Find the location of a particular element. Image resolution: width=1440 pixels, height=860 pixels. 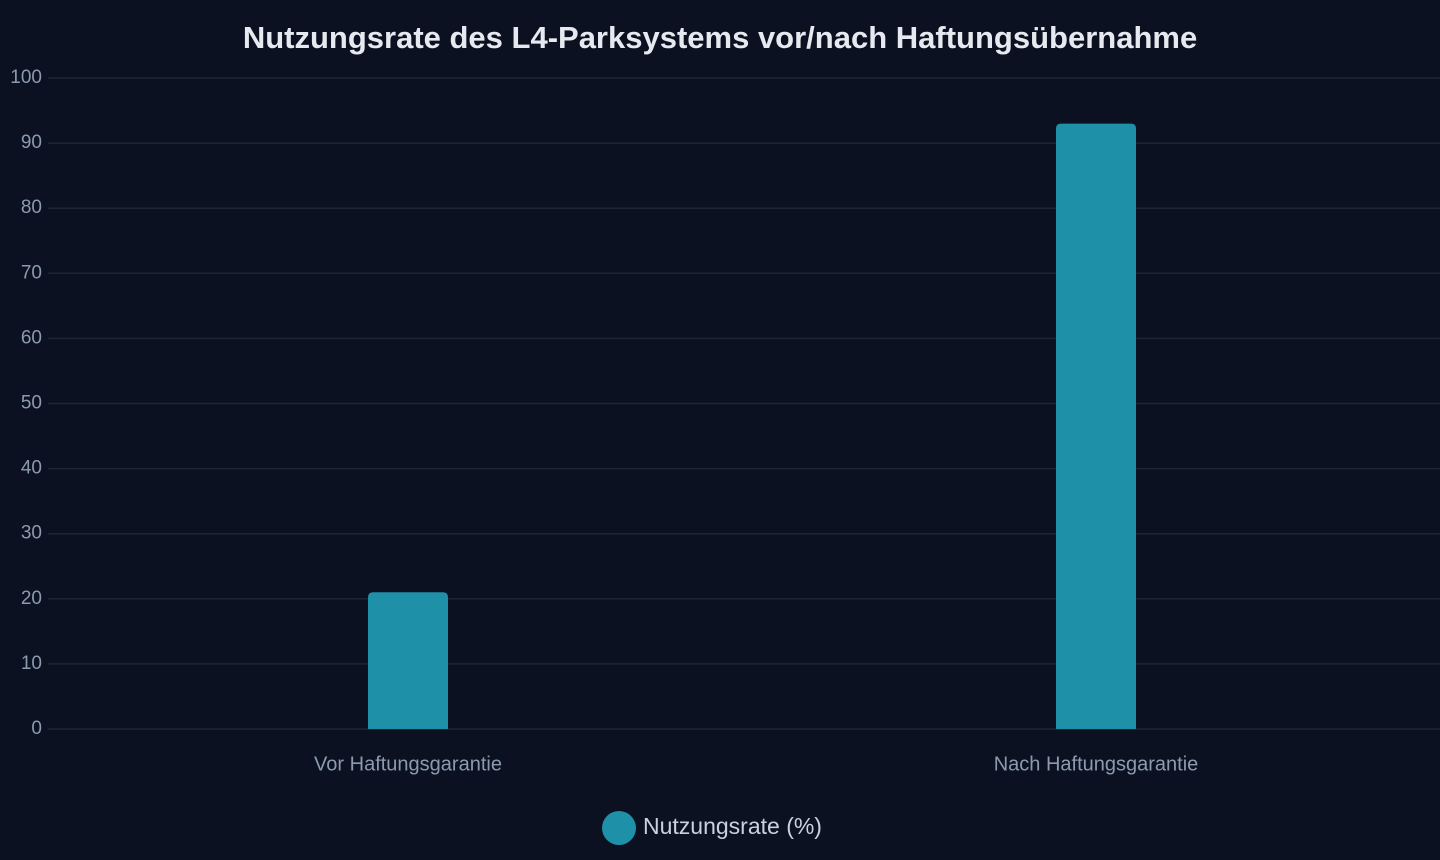

x-tick-label: Vor Haftungsgarantie is located at coordinates (408, 764).